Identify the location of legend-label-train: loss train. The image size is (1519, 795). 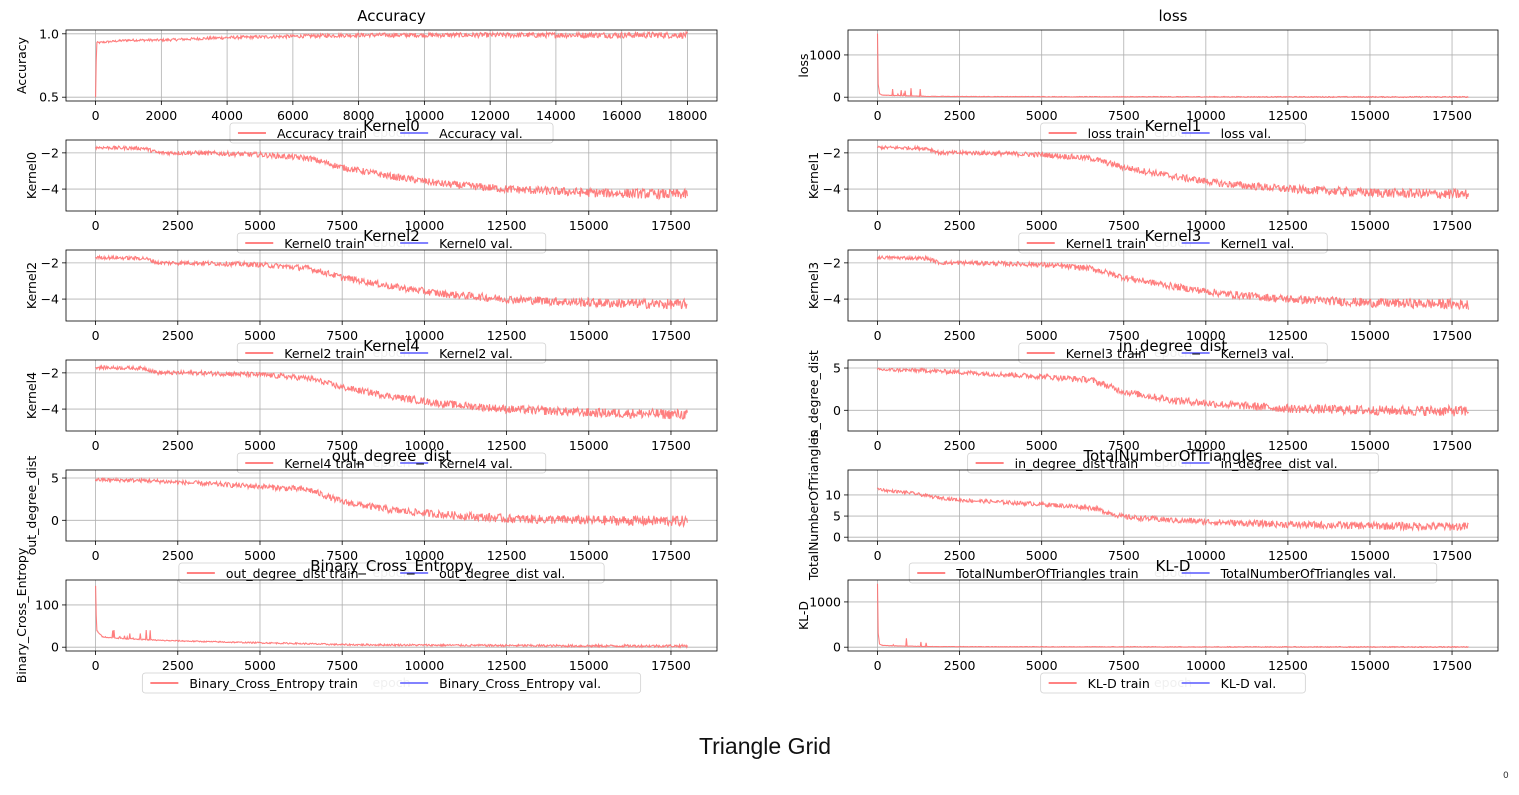
(1116, 133).